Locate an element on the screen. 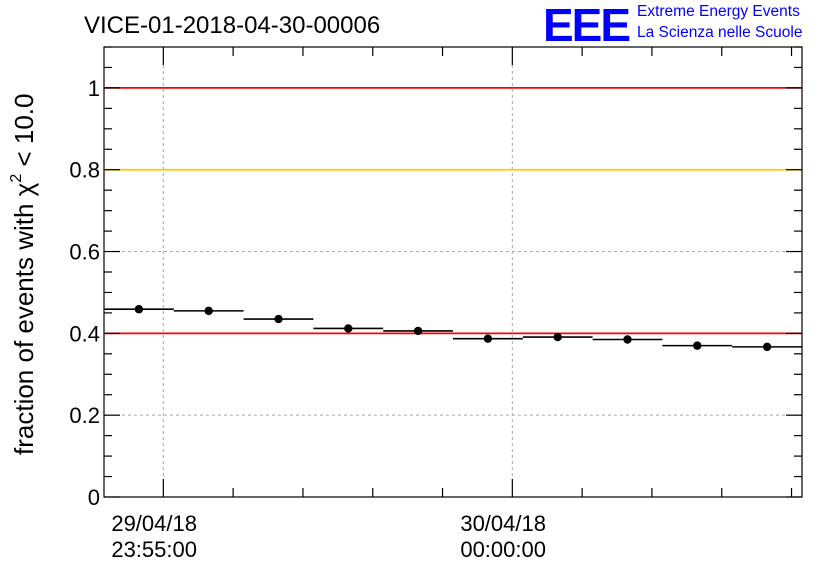  x-tick-label-time: 00:00:00 is located at coordinates (503, 549).